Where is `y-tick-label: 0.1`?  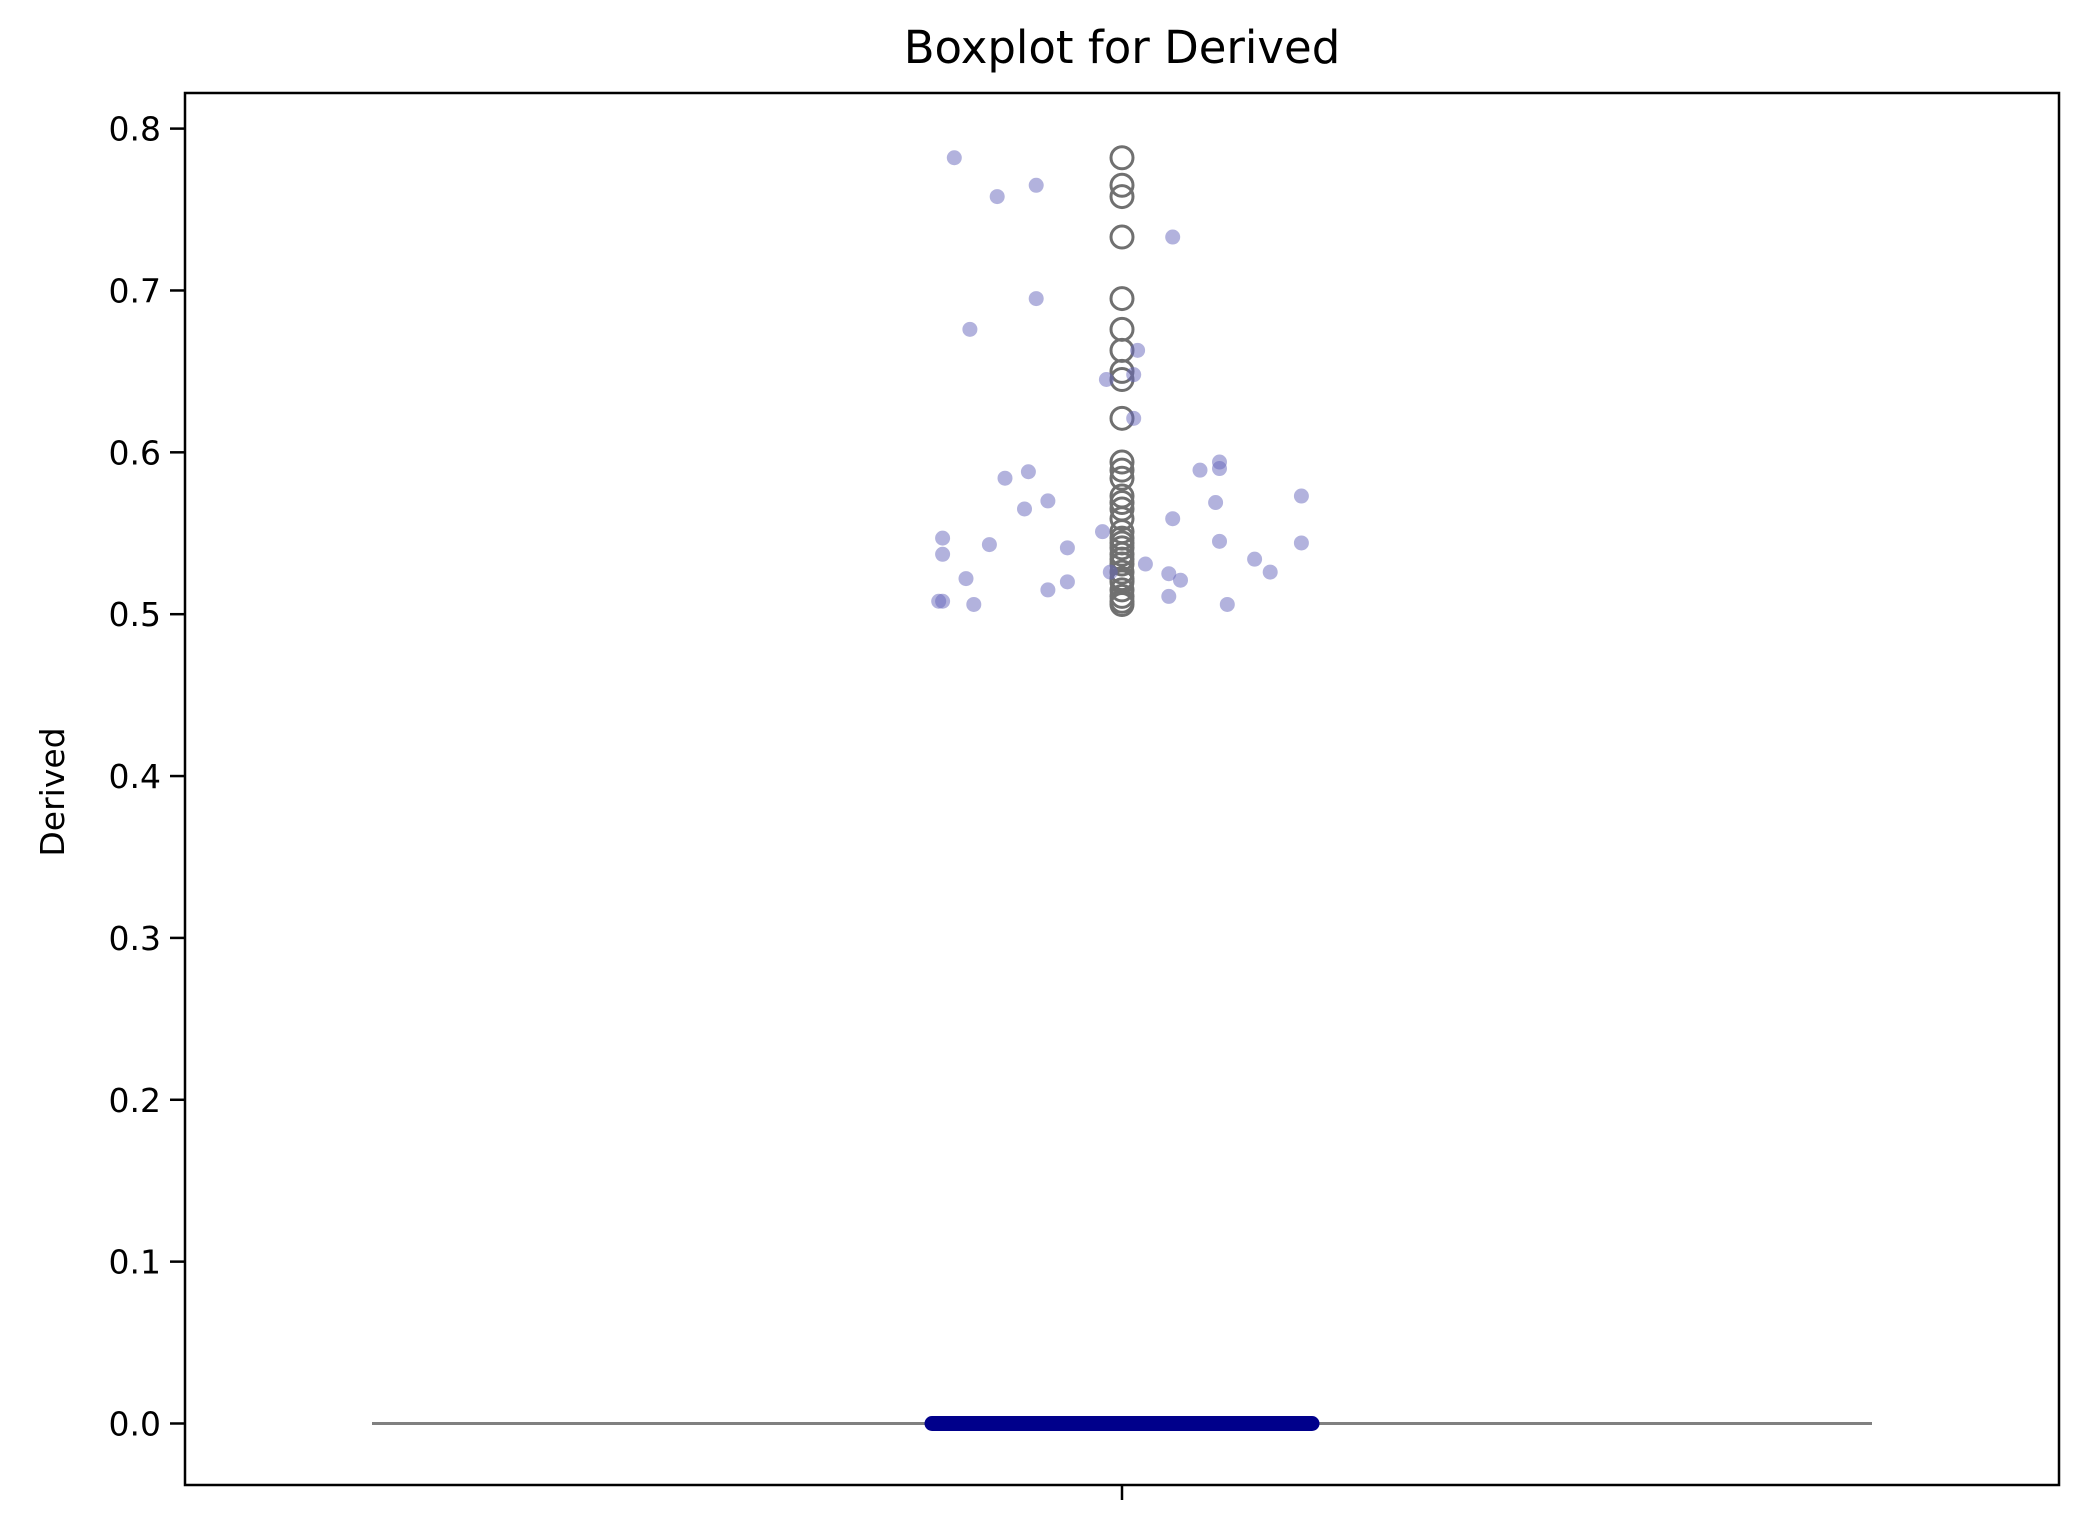 y-tick-label: 0.1 is located at coordinates (135, 1262).